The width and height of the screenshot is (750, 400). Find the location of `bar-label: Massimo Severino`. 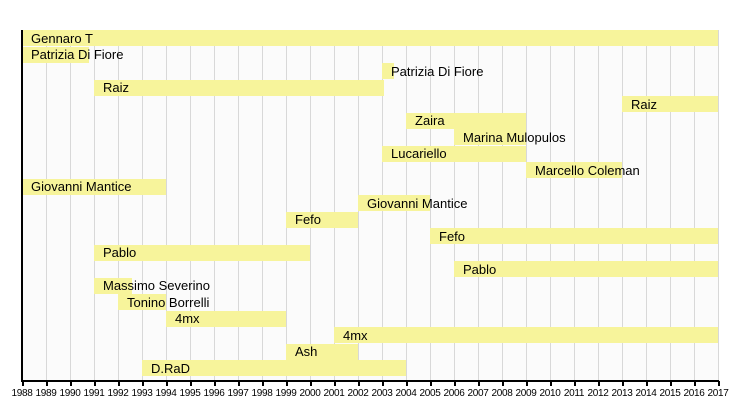

bar-label: Massimo Severino is located at coordinates (156, 285).